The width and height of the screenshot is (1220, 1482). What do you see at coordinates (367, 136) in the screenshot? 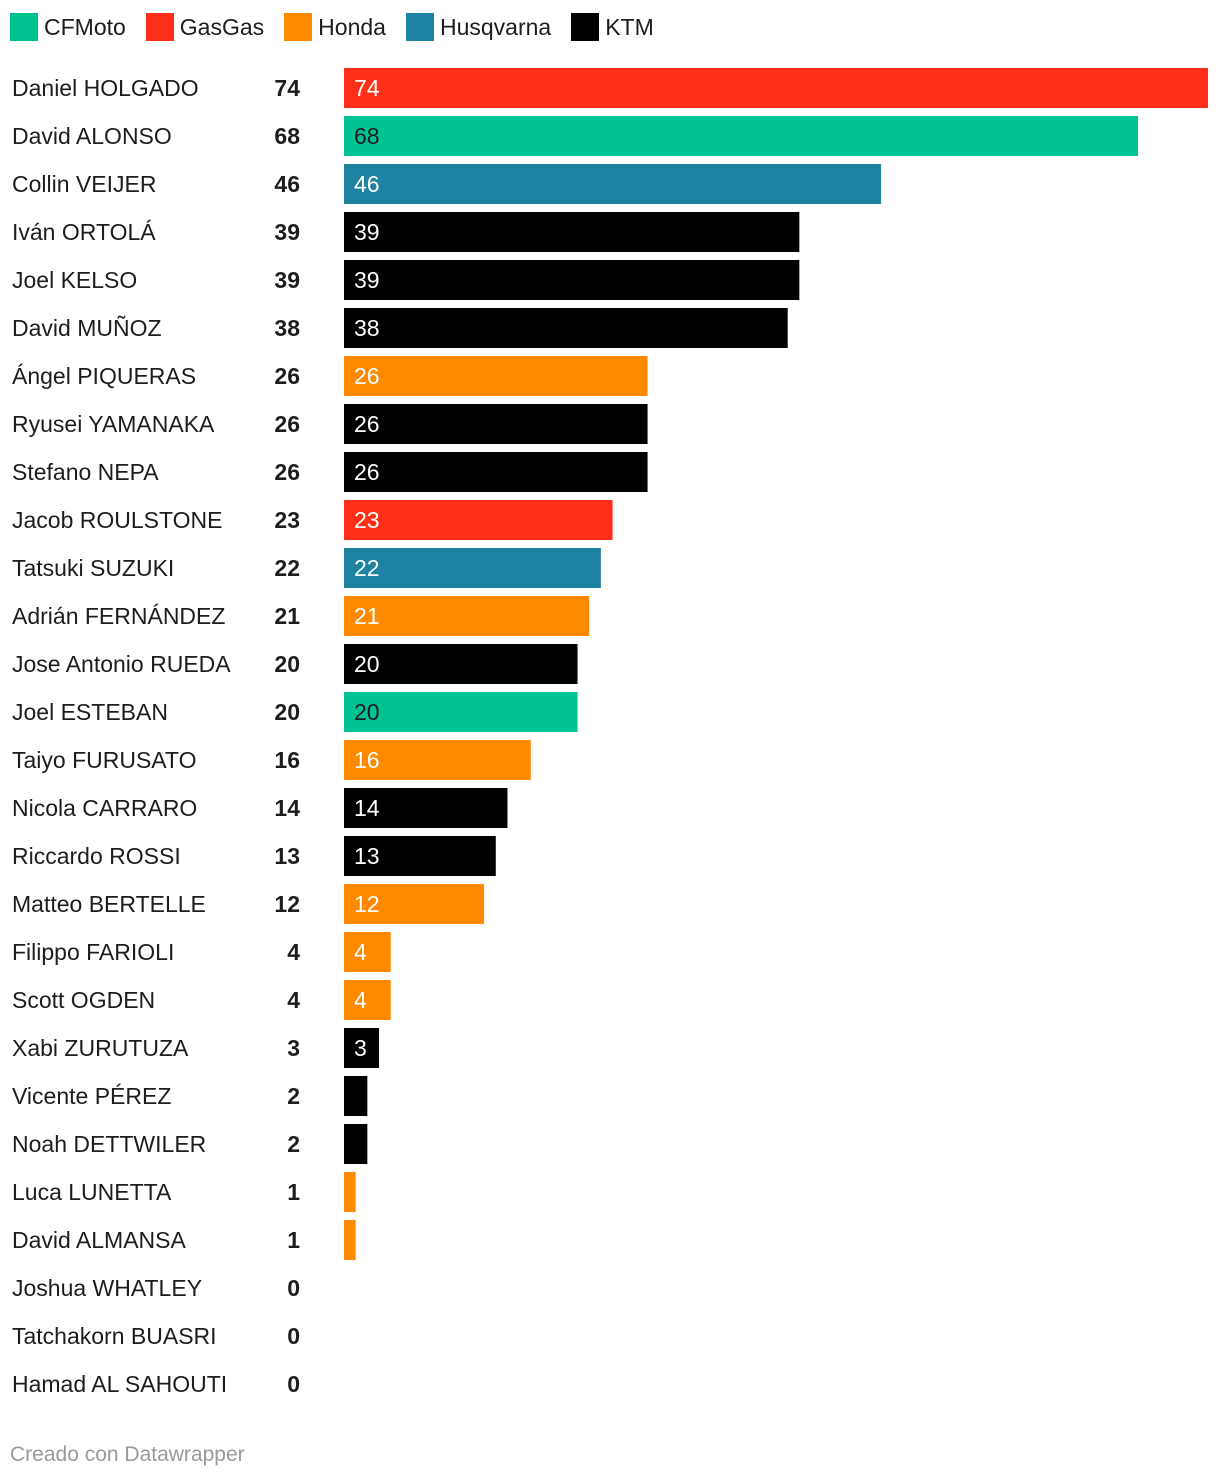
I see `bar-value-label: 68` at bounding box center [367, 136].